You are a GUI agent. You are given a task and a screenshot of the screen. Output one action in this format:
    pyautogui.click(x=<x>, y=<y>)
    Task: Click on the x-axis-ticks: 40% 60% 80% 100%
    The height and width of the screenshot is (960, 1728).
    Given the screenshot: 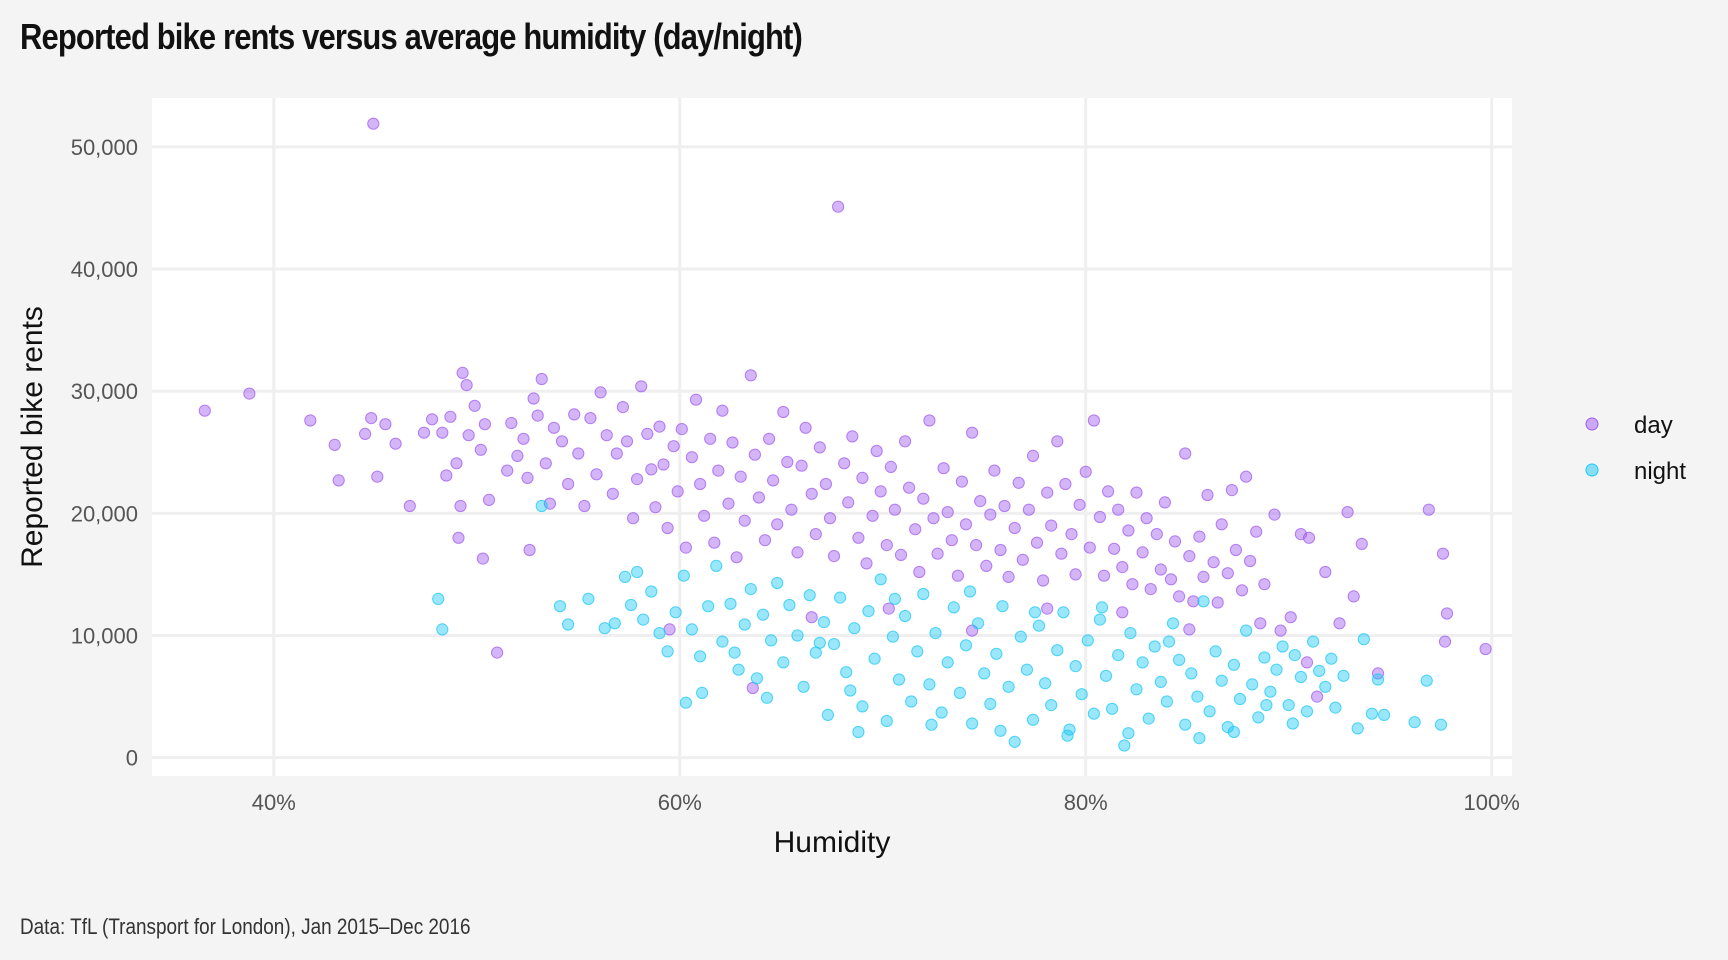 What is the action you would take?
    pyautogui.click(x=886, y=802)
    